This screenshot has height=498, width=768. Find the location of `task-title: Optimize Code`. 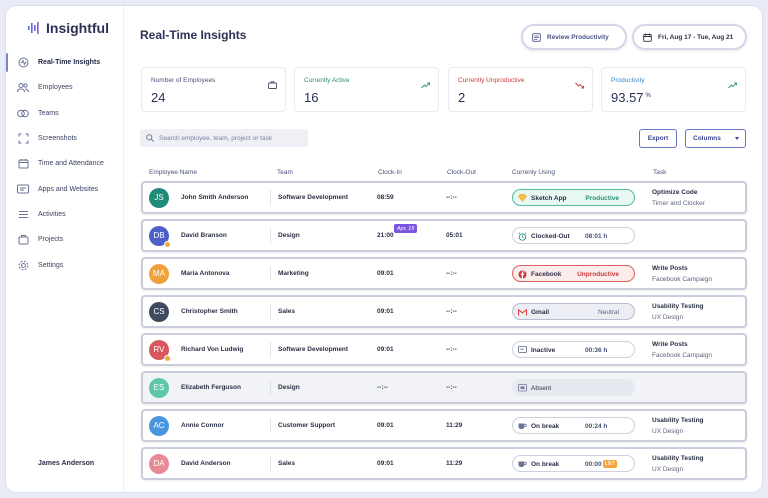

task-title: Optimize Code is located at coordinates (675, 192).